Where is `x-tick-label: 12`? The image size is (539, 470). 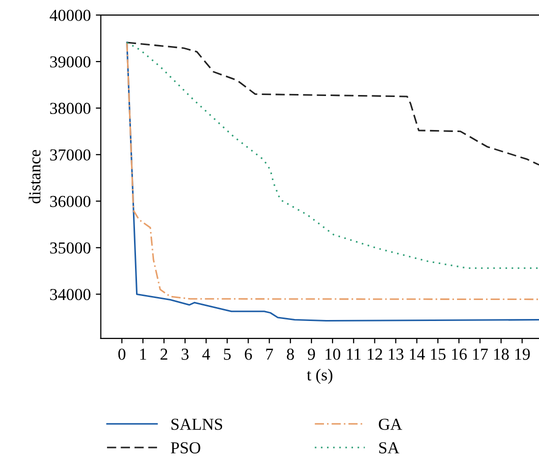
x-tick-label: 12 is located at coordinates (375, 354).